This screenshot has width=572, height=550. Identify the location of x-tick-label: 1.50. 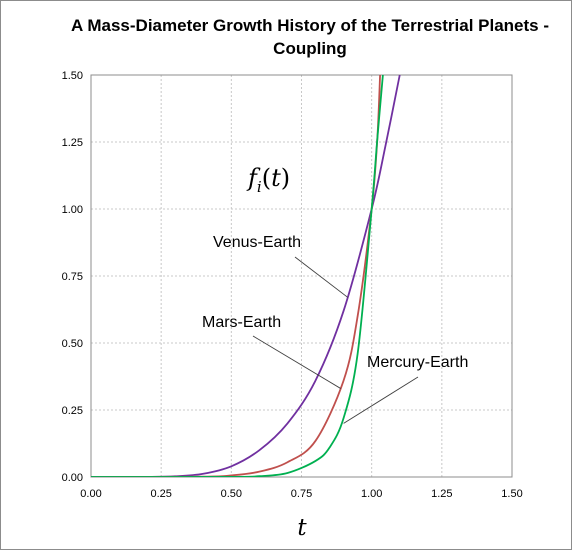
(511, 494).